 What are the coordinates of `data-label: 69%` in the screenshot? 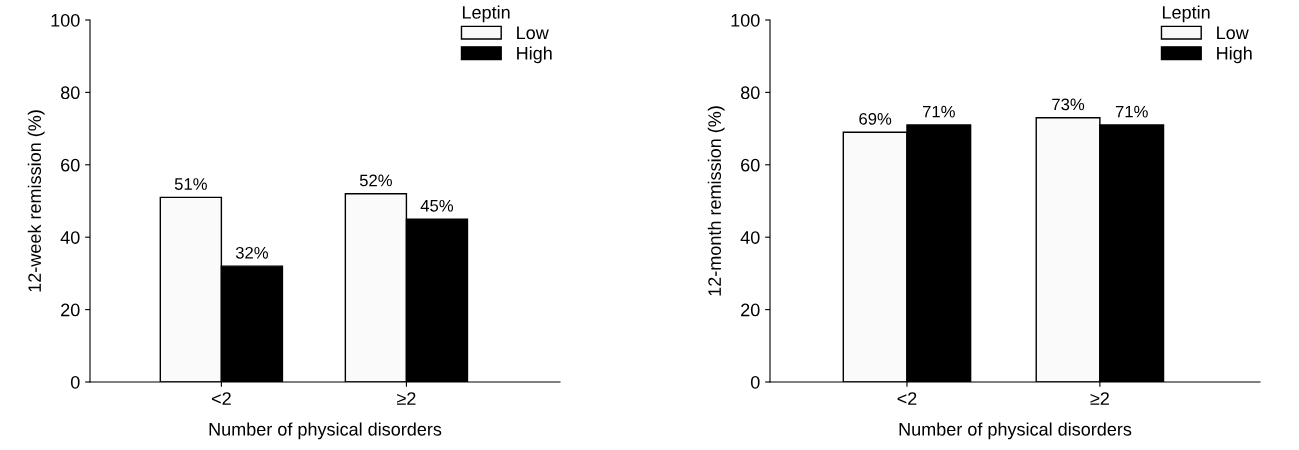 It's located at (875, 118).